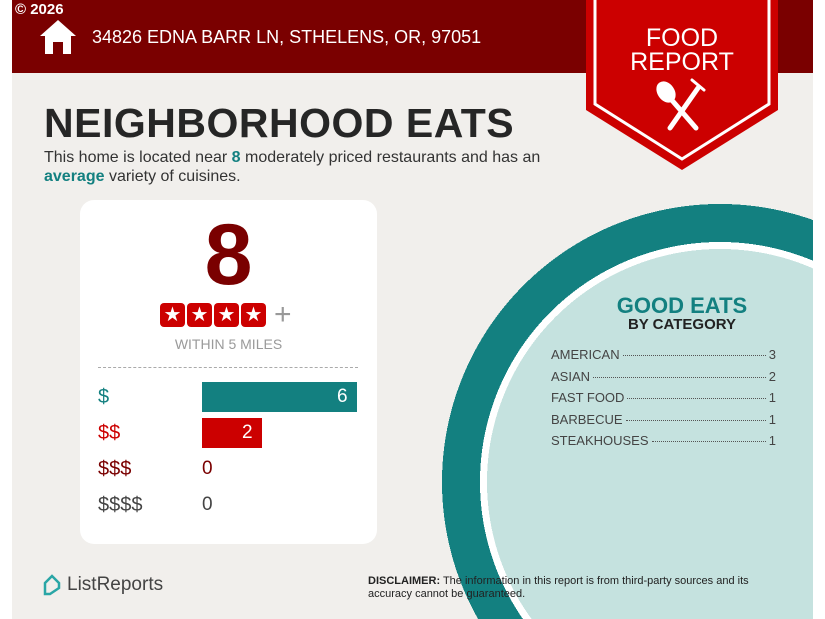 This screenshot has width=825, height=619. Describe the element at coordinates (74, 176) in the screenshot. I see `desc-variety: average` at that location.